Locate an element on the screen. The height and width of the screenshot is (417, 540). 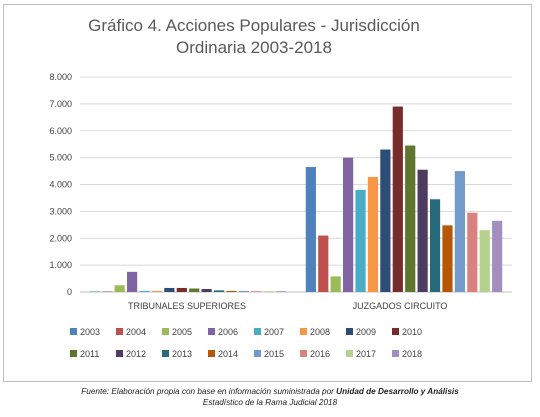
bar-2016-tribunales is located at coordinates (256, 291).